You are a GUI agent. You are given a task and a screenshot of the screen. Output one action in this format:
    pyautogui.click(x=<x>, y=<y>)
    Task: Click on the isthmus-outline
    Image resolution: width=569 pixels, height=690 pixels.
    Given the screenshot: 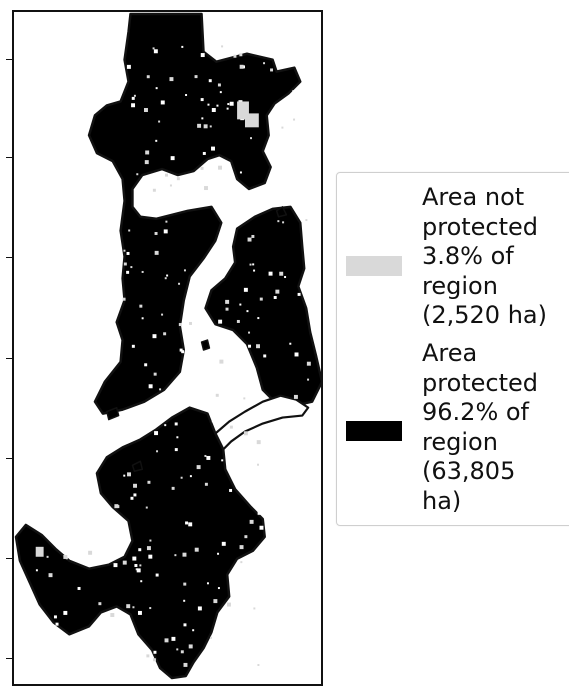 What is the action you would take?
    pyautogui.click(x=262, y=422)
    